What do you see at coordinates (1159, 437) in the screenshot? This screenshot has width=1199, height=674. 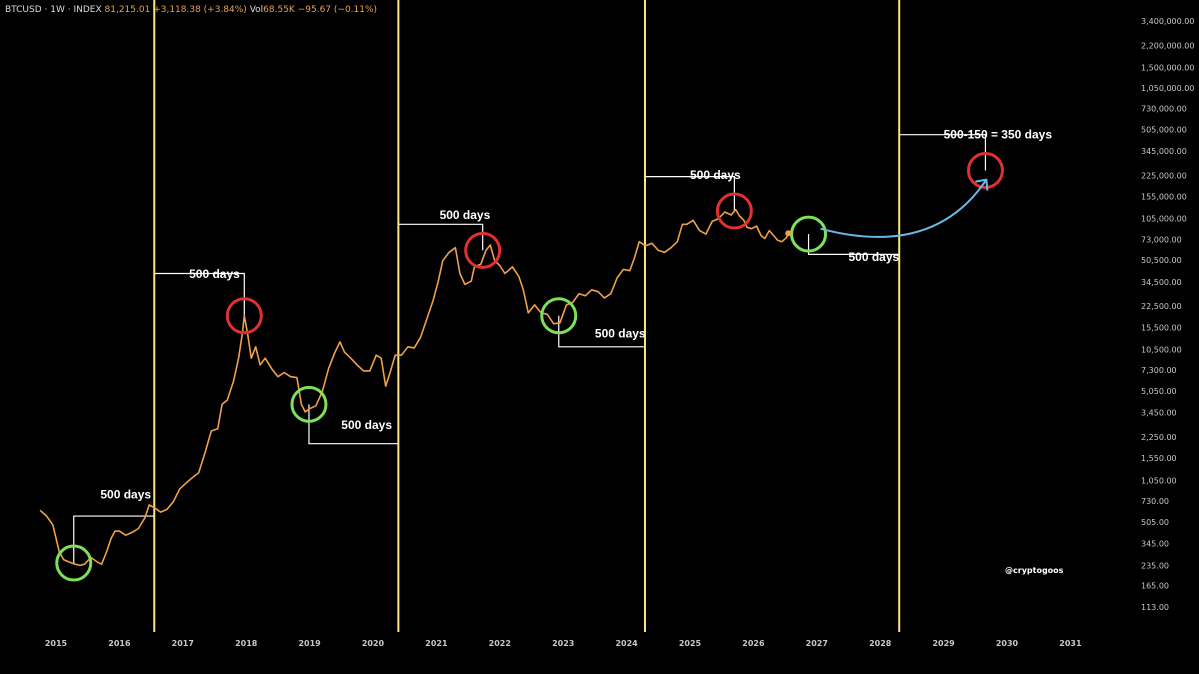 I see `y-tick-label: 2,250.00` at bounding box center [1159, 437].